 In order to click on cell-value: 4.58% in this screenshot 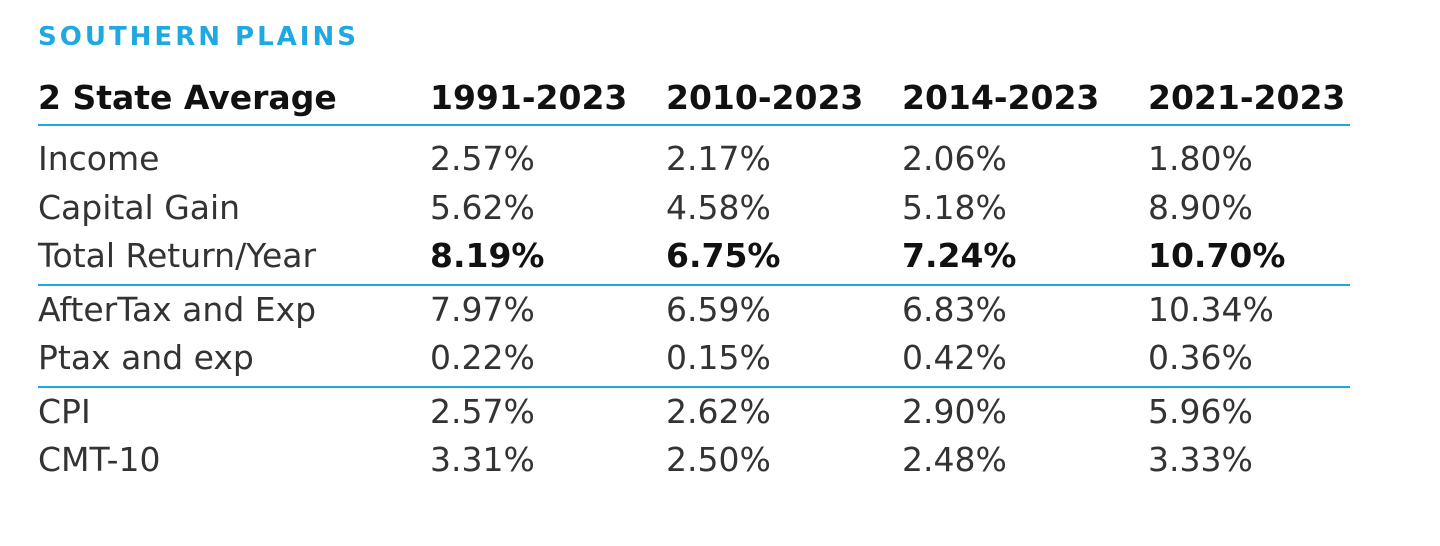, I will do `click(718, 207)`.